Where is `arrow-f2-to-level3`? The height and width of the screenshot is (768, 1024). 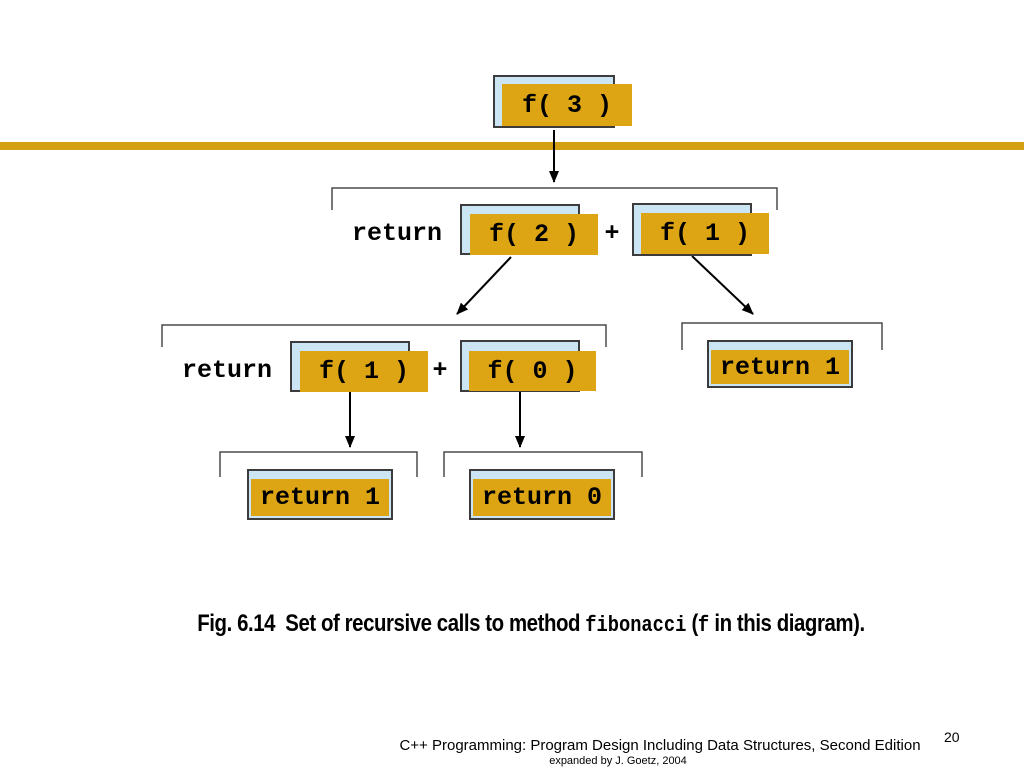
arrow-f2-to-level3 is located at coordinates (484, 285).